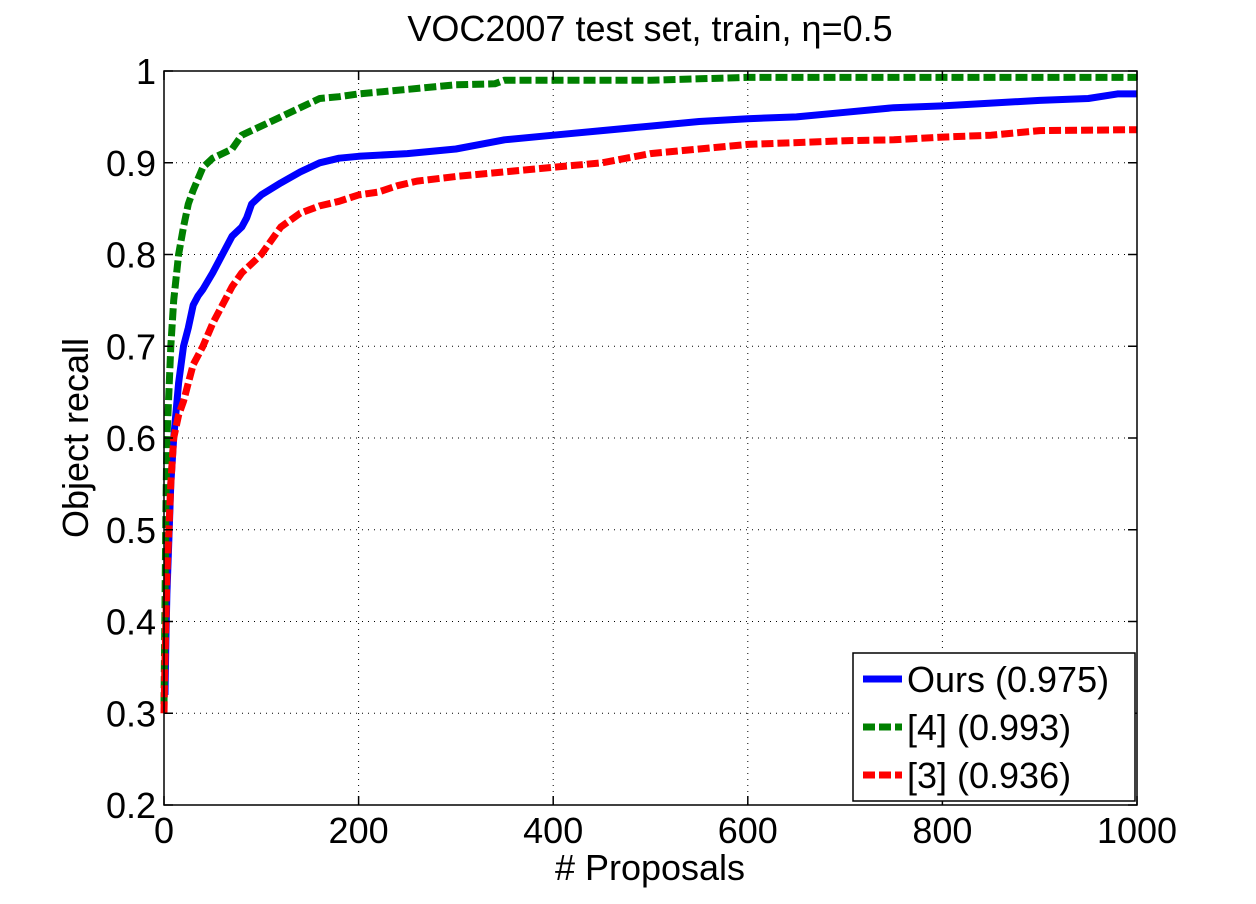 The image size is (1256, 904). I want to click on x-tick-label: 0, so click(164, 830).